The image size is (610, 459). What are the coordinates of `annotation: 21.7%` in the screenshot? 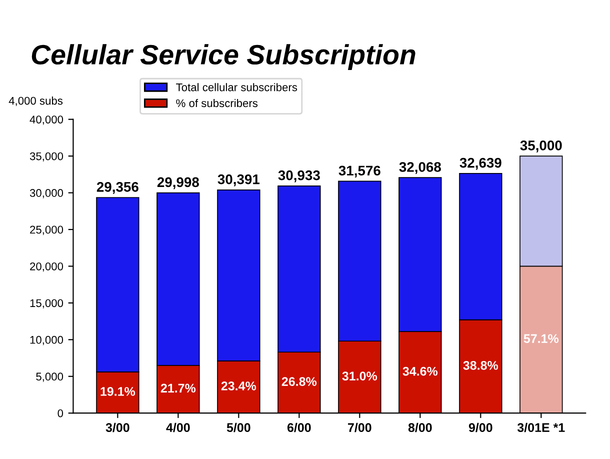 It's located at (178, 388).